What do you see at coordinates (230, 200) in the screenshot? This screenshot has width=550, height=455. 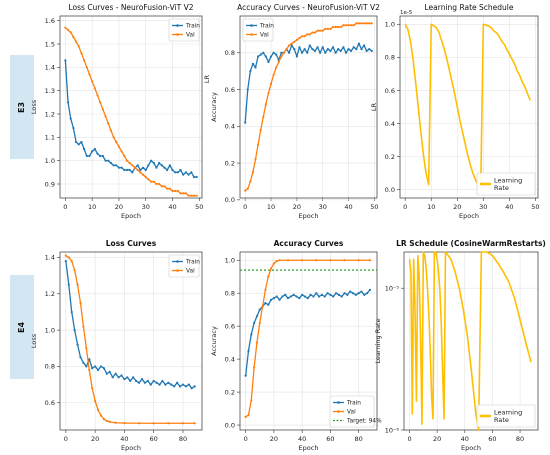 I see `y-tick-label: 0.0` at bounding box center [230, 200].